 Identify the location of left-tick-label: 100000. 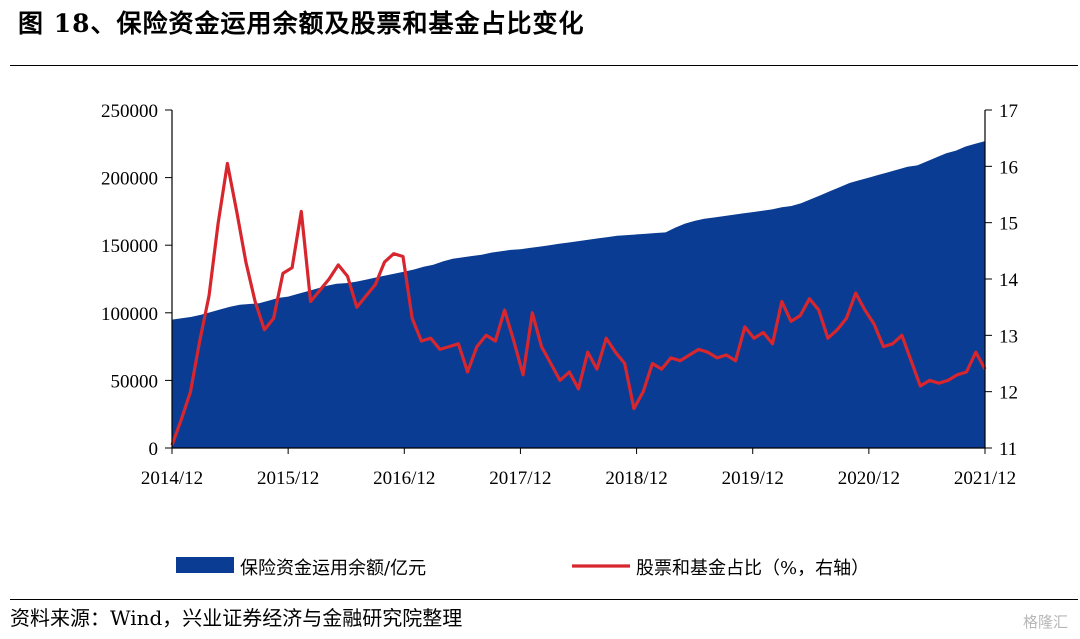
(129, 314).